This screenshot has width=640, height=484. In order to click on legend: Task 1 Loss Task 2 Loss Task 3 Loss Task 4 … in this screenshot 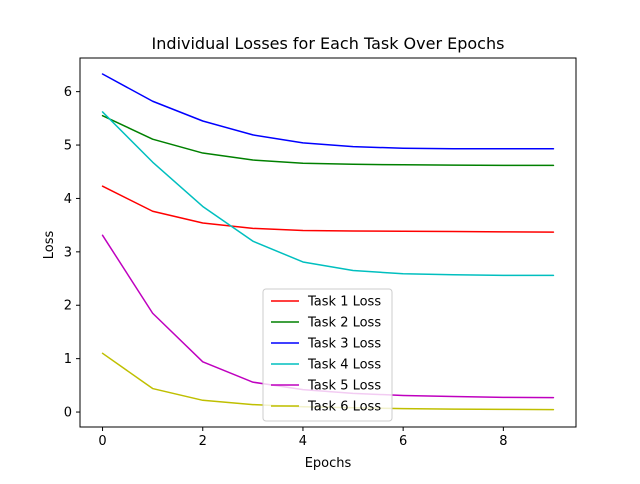, I will do `click(327, 355)`.